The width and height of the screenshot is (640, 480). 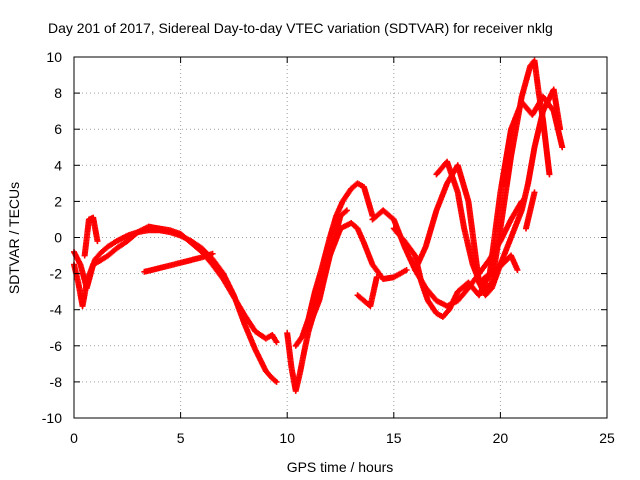 What do you see at coordinates (14, 238) in the screenshot?
I see `y-axis-label: SDTVAR / TECUs` at bounding box center [14, 238].